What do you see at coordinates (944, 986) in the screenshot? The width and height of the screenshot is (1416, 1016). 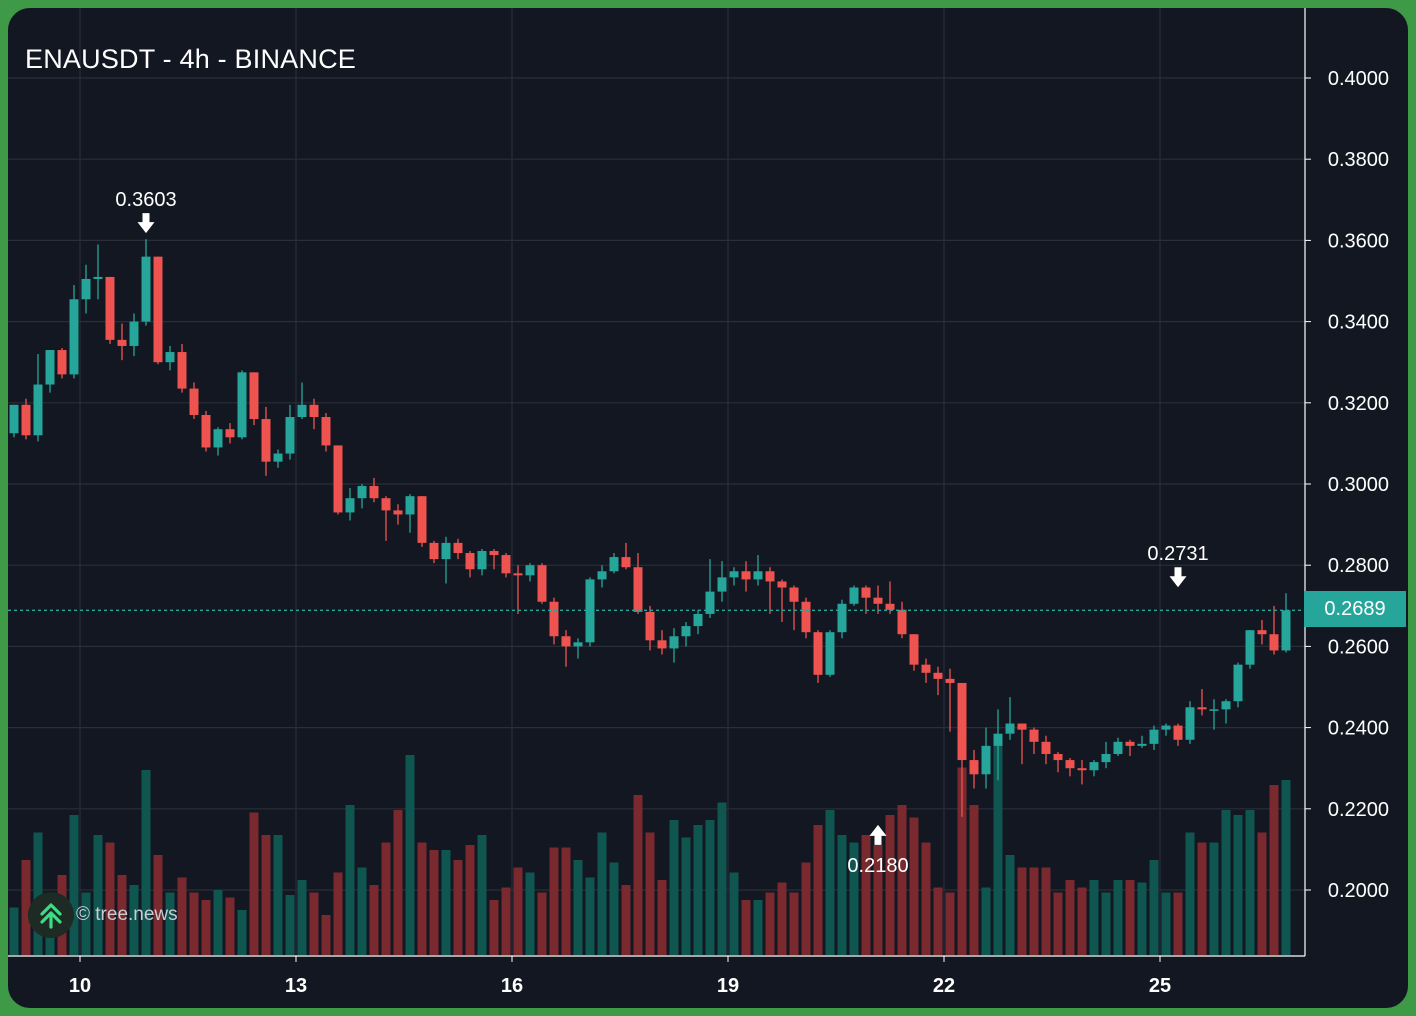 I see `x-tick-label: 22` at bounding box center [944, 986].